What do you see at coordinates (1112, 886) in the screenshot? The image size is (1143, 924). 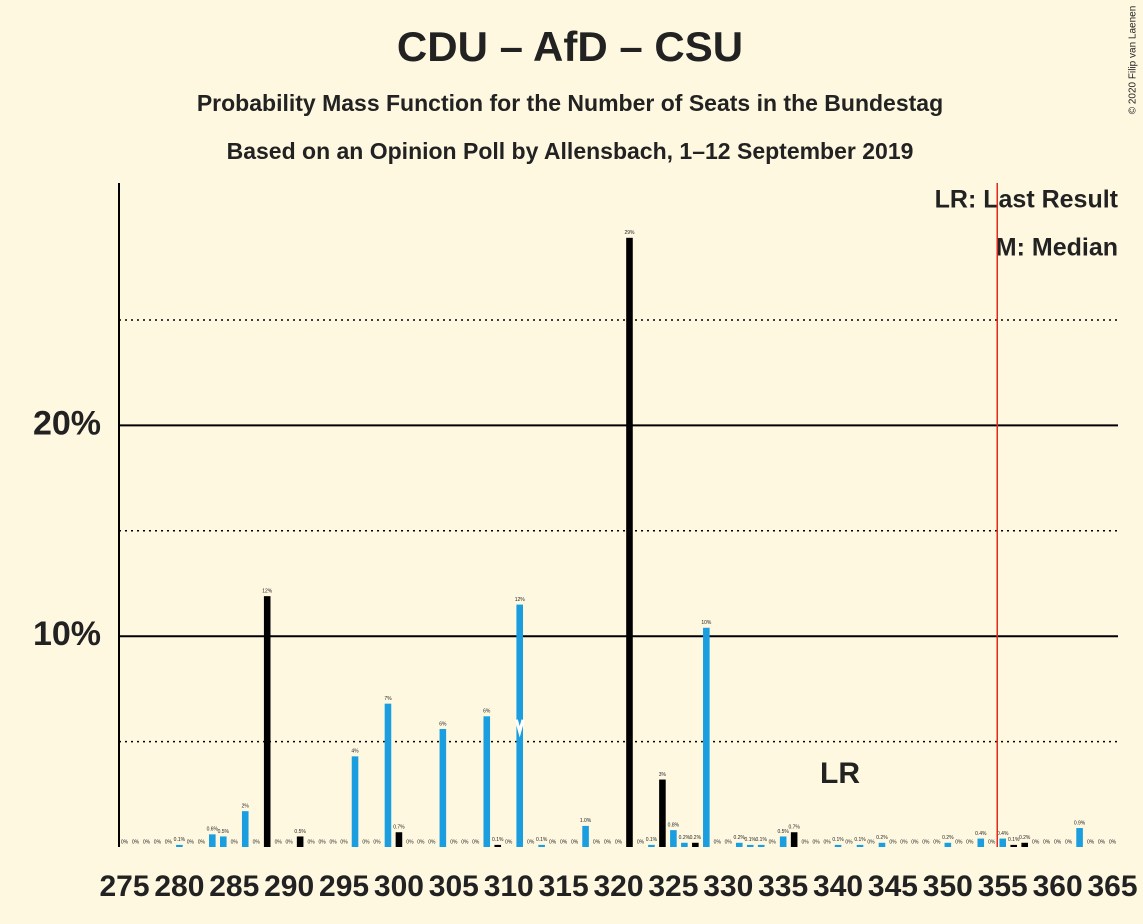 I see `x-tick-label: 365` at bounding box center [1112, 886].